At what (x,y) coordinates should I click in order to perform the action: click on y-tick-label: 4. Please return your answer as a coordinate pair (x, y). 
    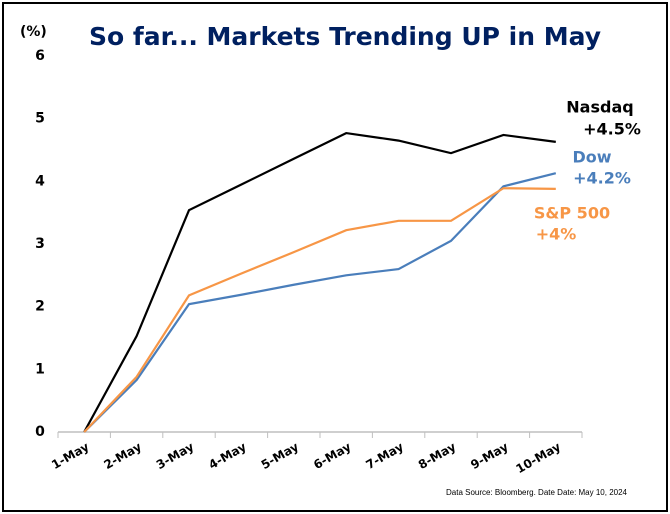
    Looking at the image, I should click on (40, 181).